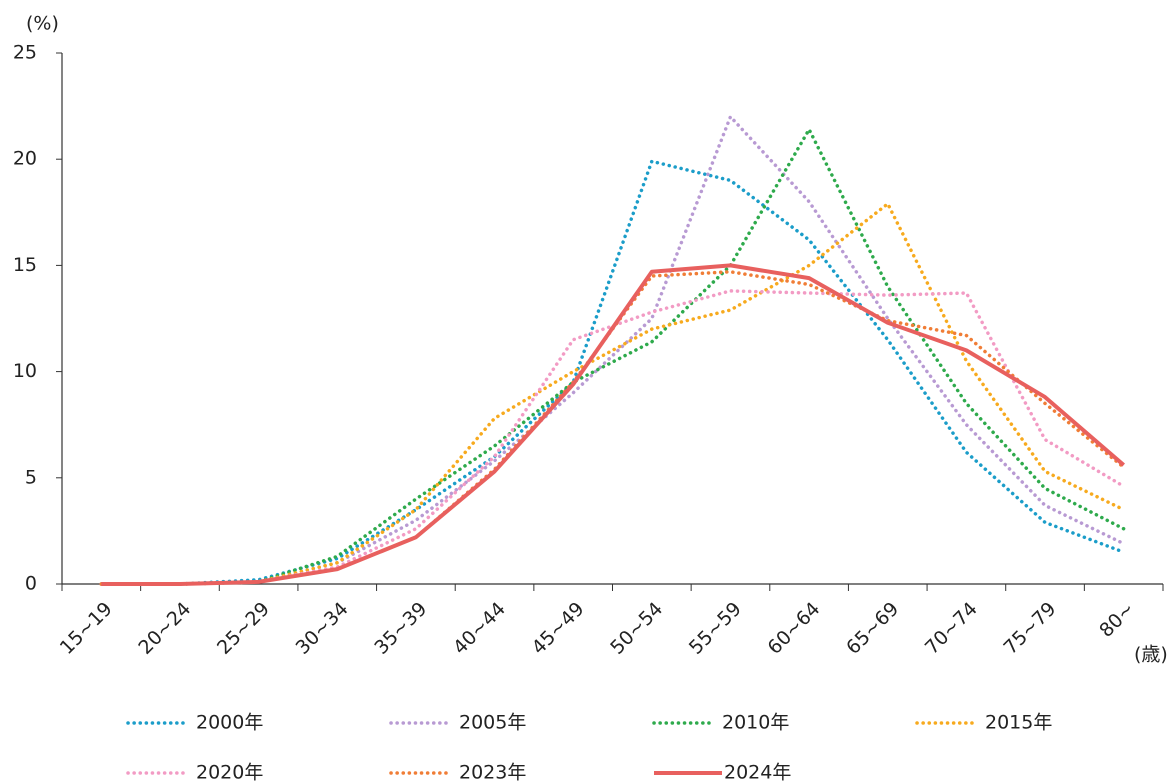 This screenshot has height=784, width=1175. I want to click on legend-label: 2024年, so click(757, 773).